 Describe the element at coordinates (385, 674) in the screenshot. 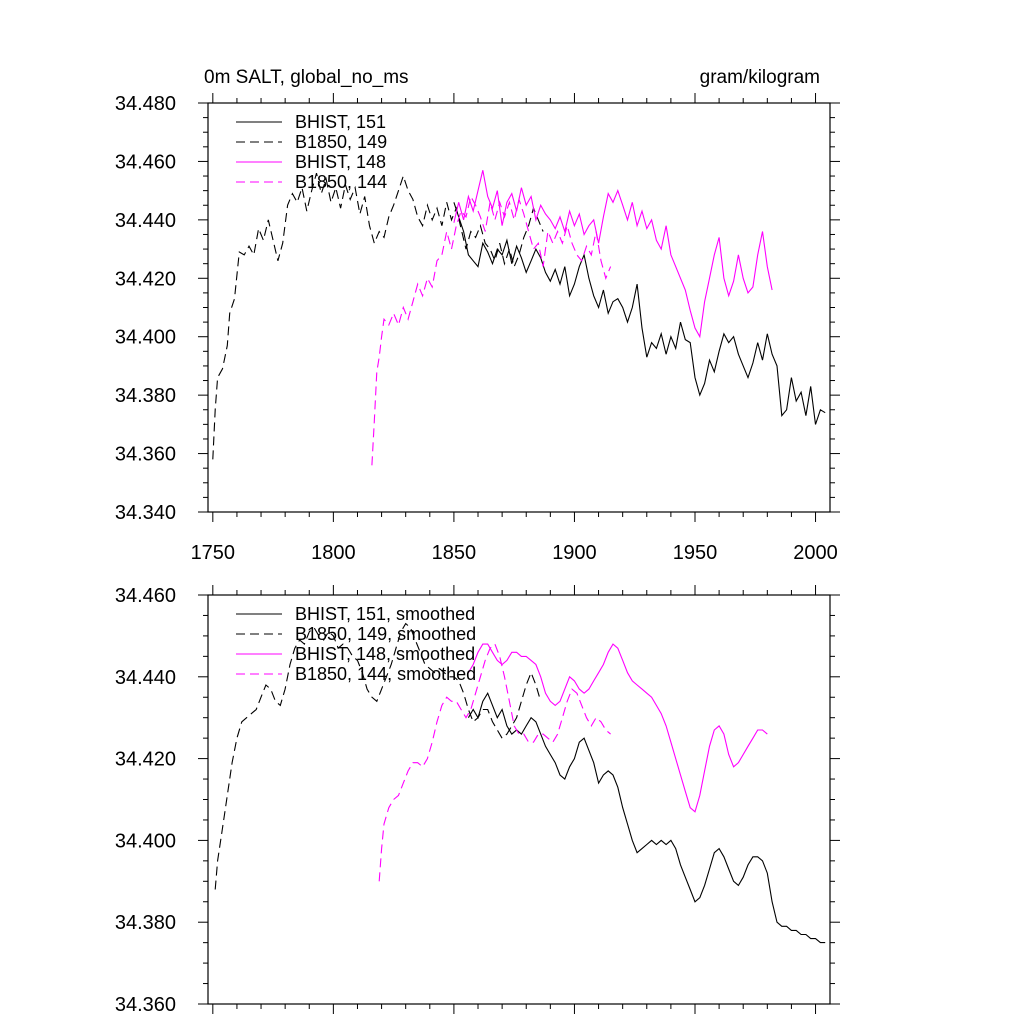

I see `legend-label: B1850, 144, smoothed` at that location.